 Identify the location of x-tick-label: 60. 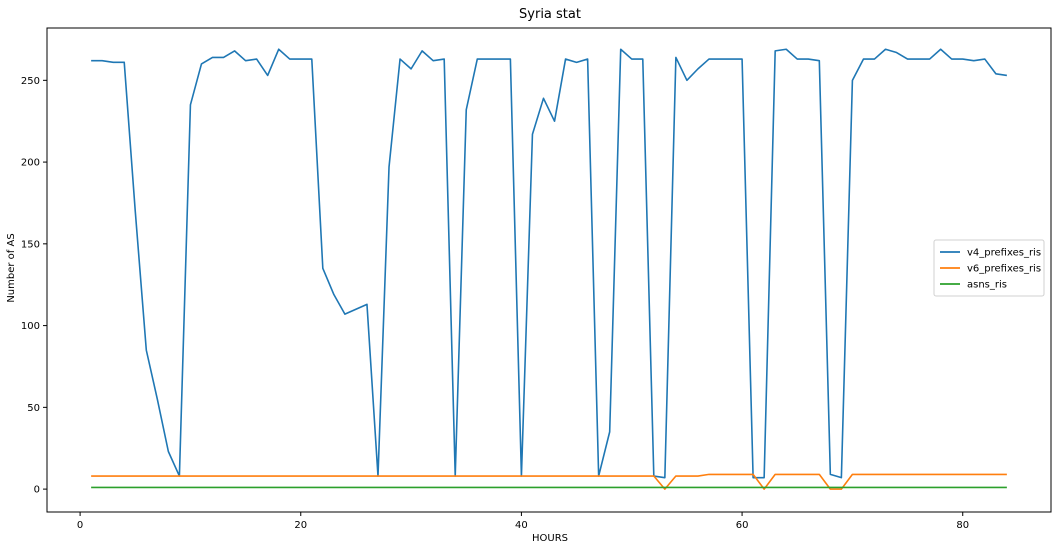
(742, 525).